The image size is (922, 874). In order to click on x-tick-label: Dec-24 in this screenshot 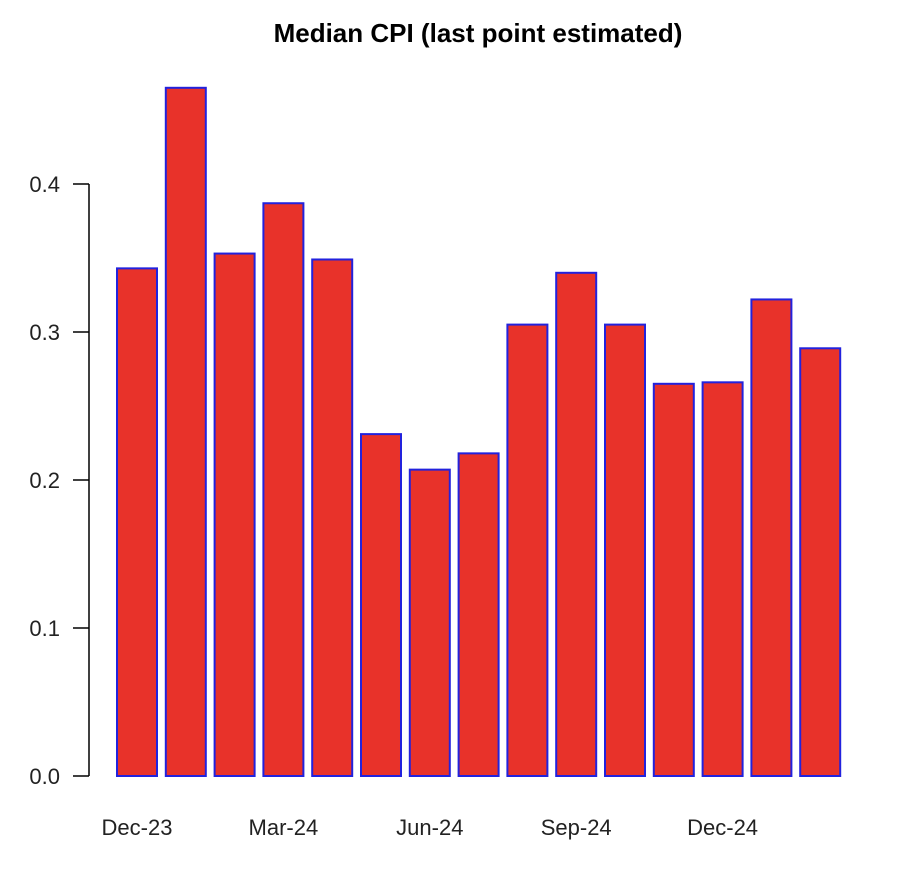, I will do `click(722, 827)`.